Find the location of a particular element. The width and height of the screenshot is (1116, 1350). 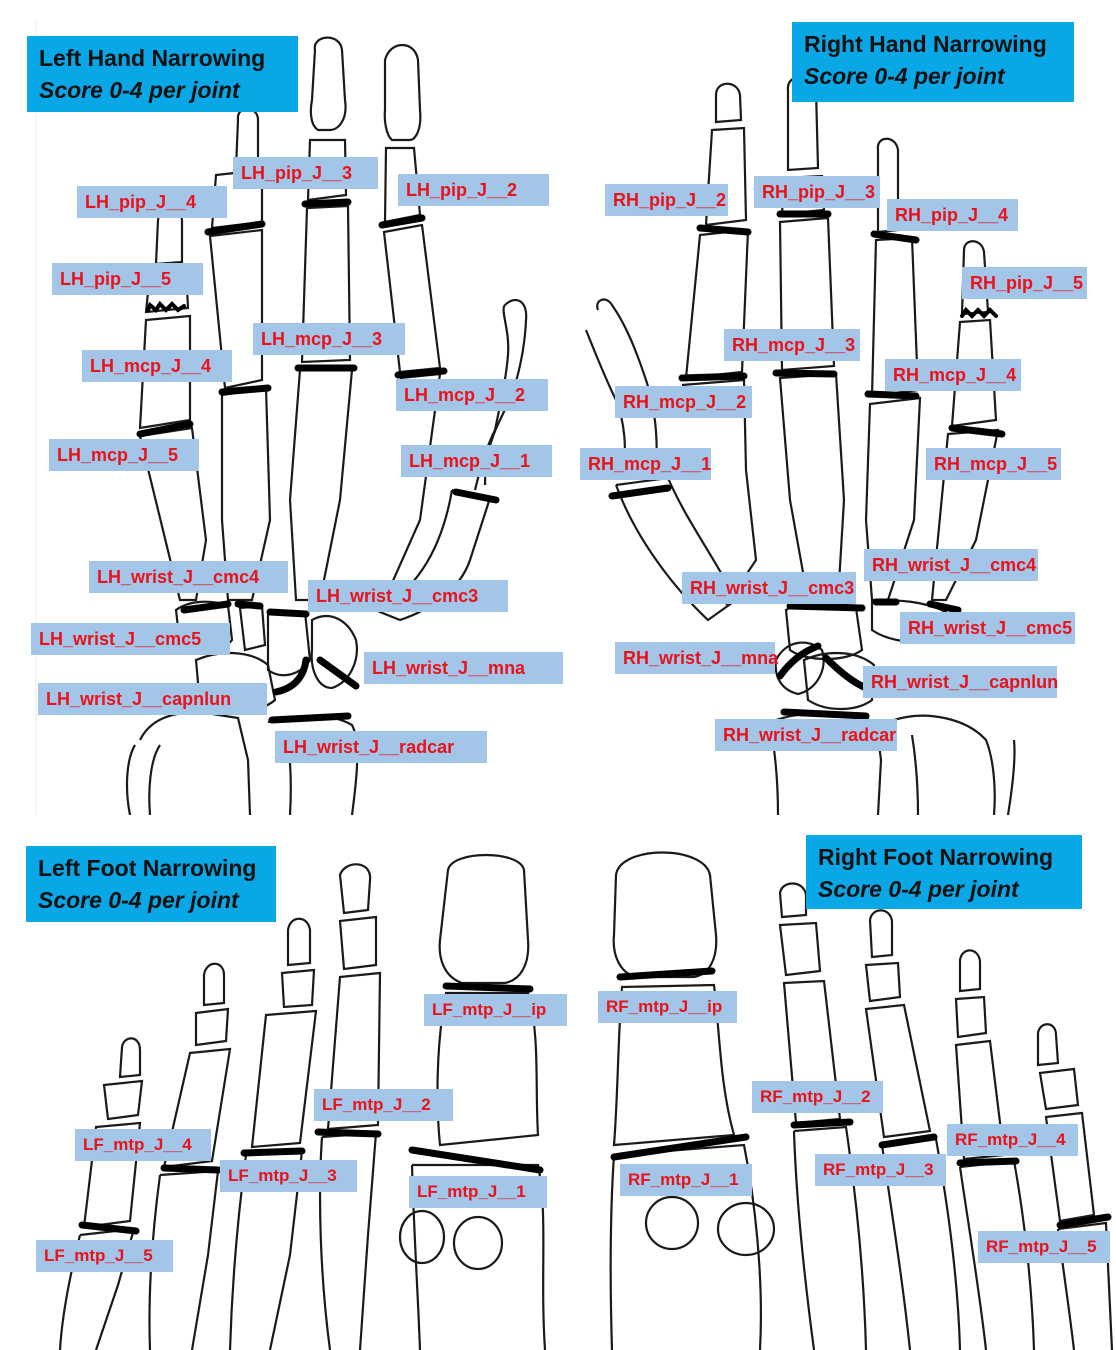

label-lh-pip-4: LH_pip_J__4 is located at coordinates (152, 202).